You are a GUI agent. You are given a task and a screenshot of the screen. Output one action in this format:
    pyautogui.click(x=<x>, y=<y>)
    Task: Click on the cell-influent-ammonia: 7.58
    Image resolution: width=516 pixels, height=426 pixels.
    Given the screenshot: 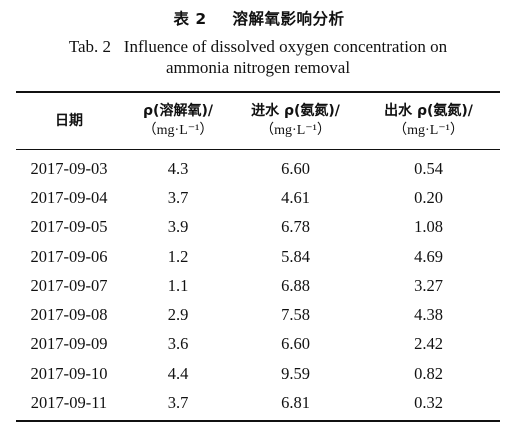 What is the action you would take?
    pyautogui.click(x=295, y=315)
    